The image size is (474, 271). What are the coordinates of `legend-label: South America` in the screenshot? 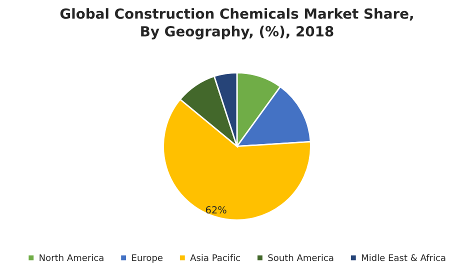 It's located at (301, 258).